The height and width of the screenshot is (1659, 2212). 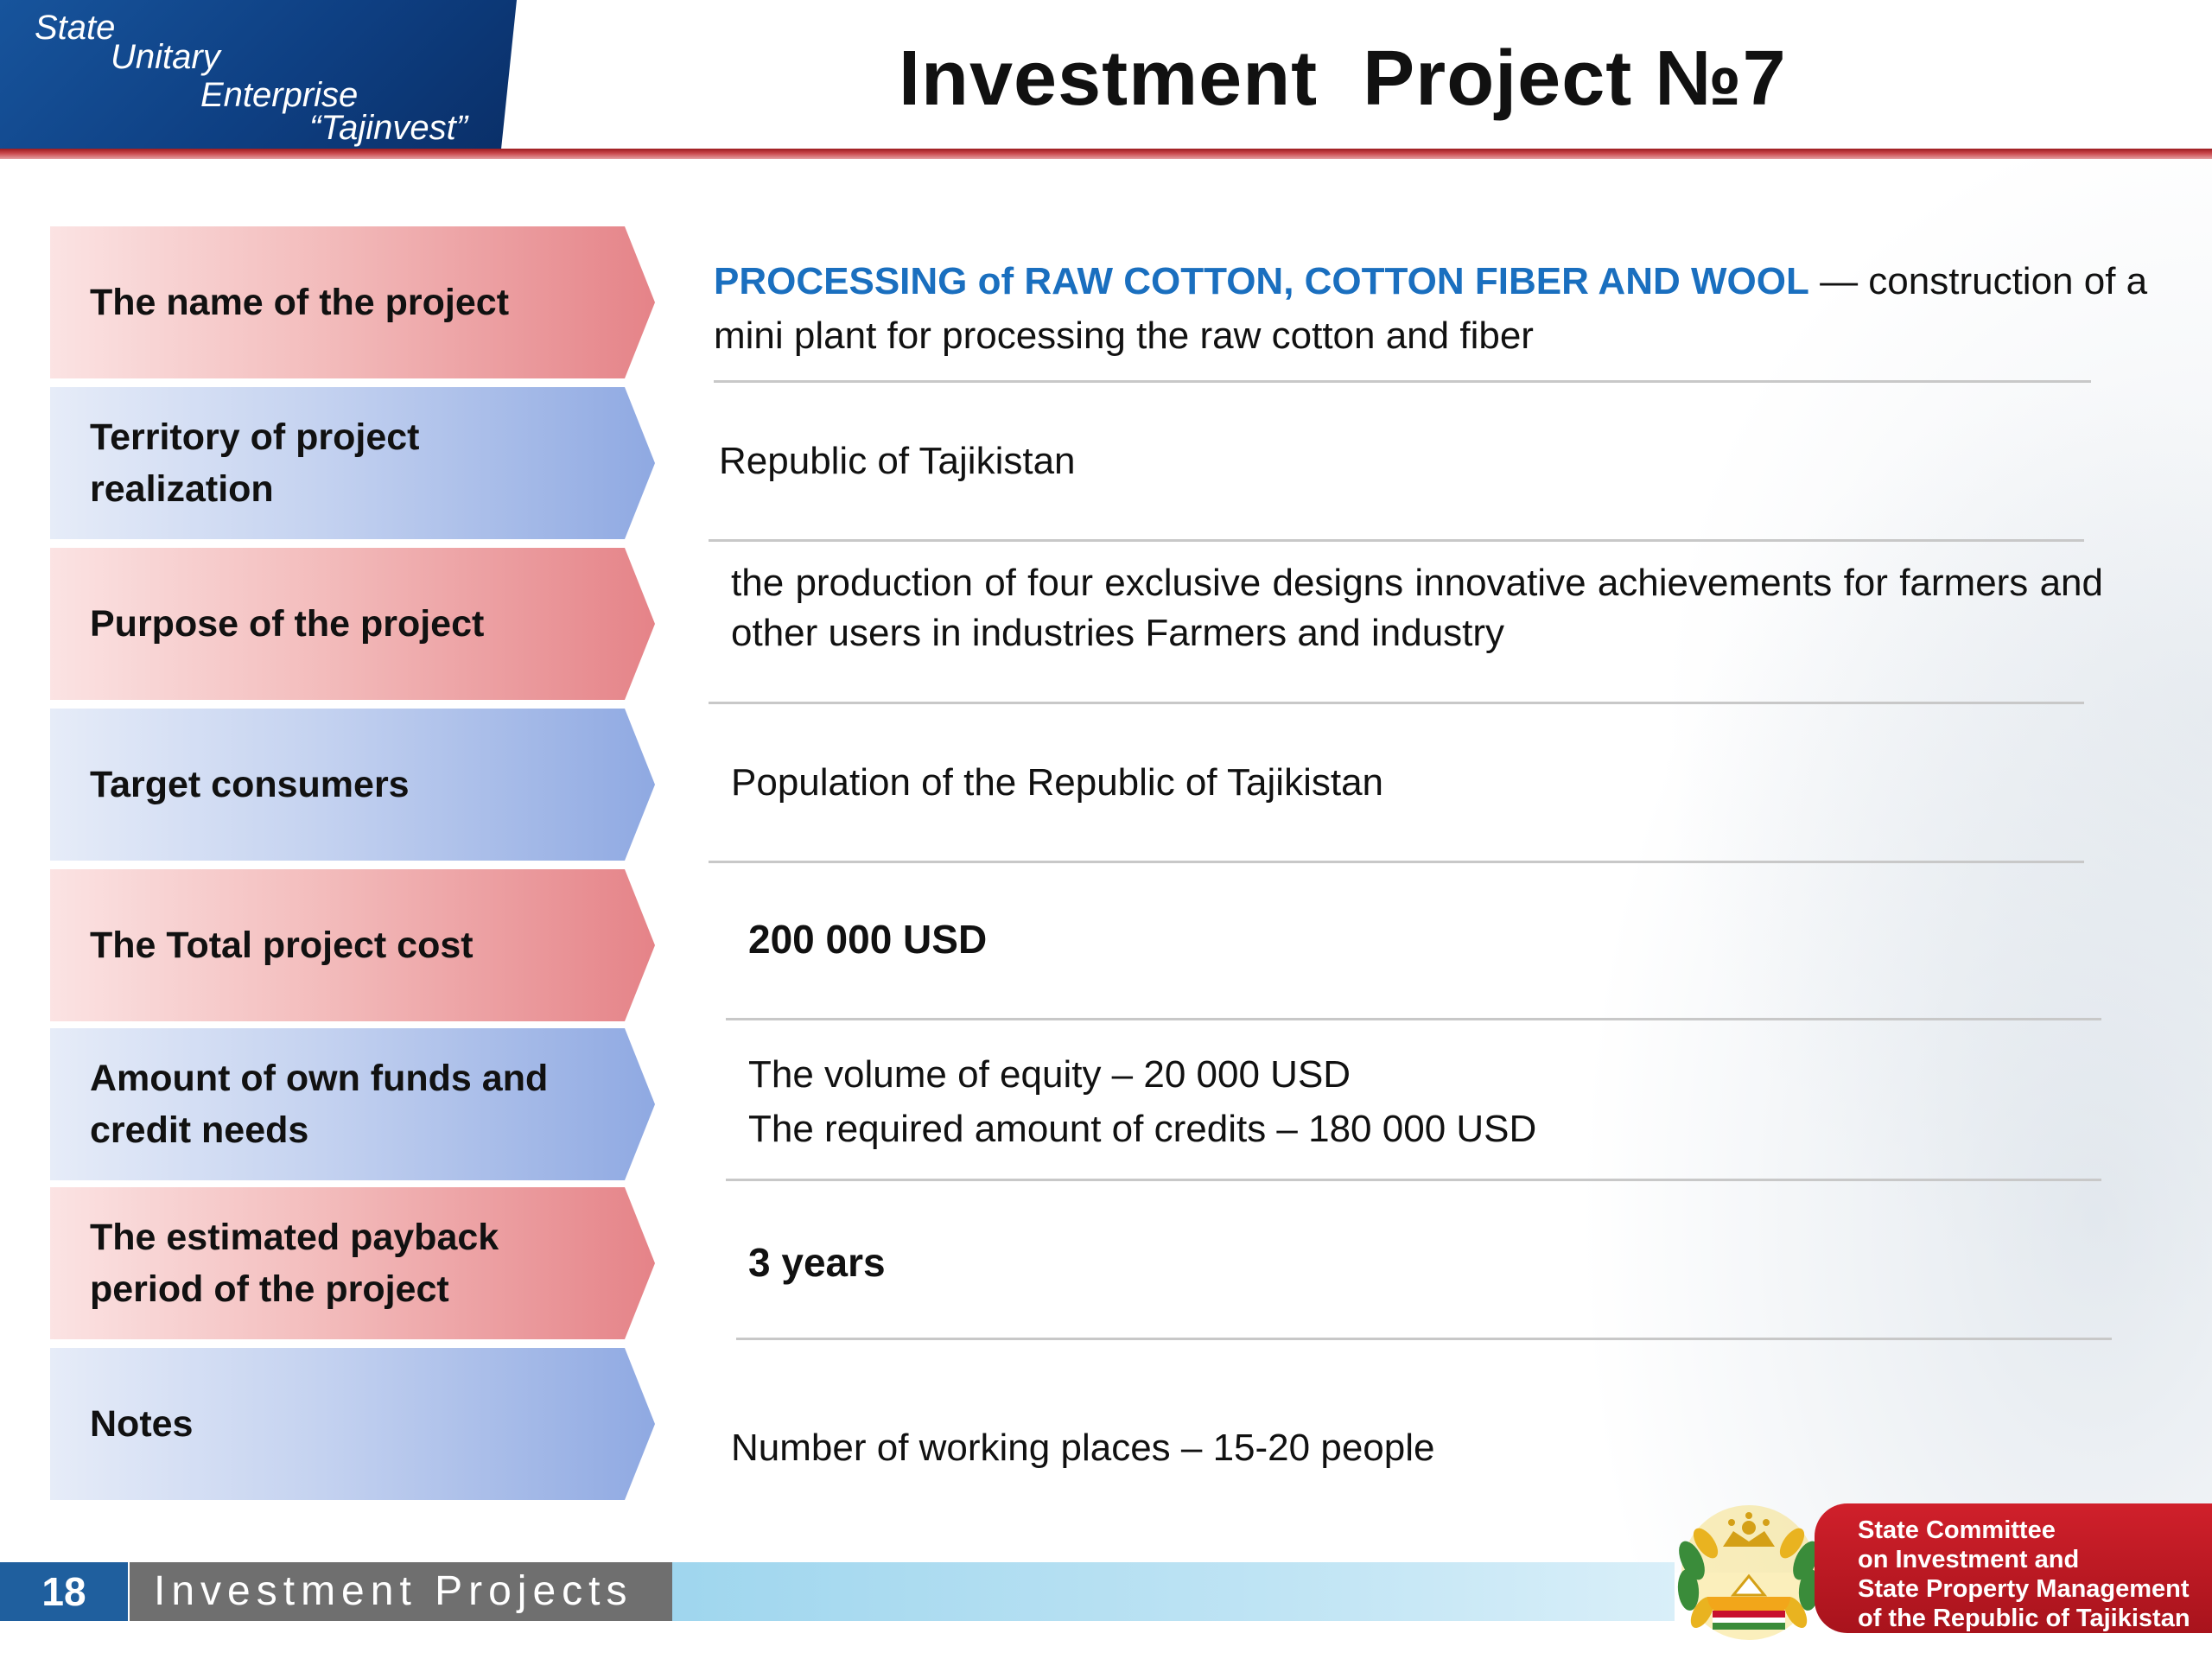 What do you see at coordinates (1969, 1559) in the screenshot?
I see `committee-line: on Investment and` at bounding box center [1969, 1559].